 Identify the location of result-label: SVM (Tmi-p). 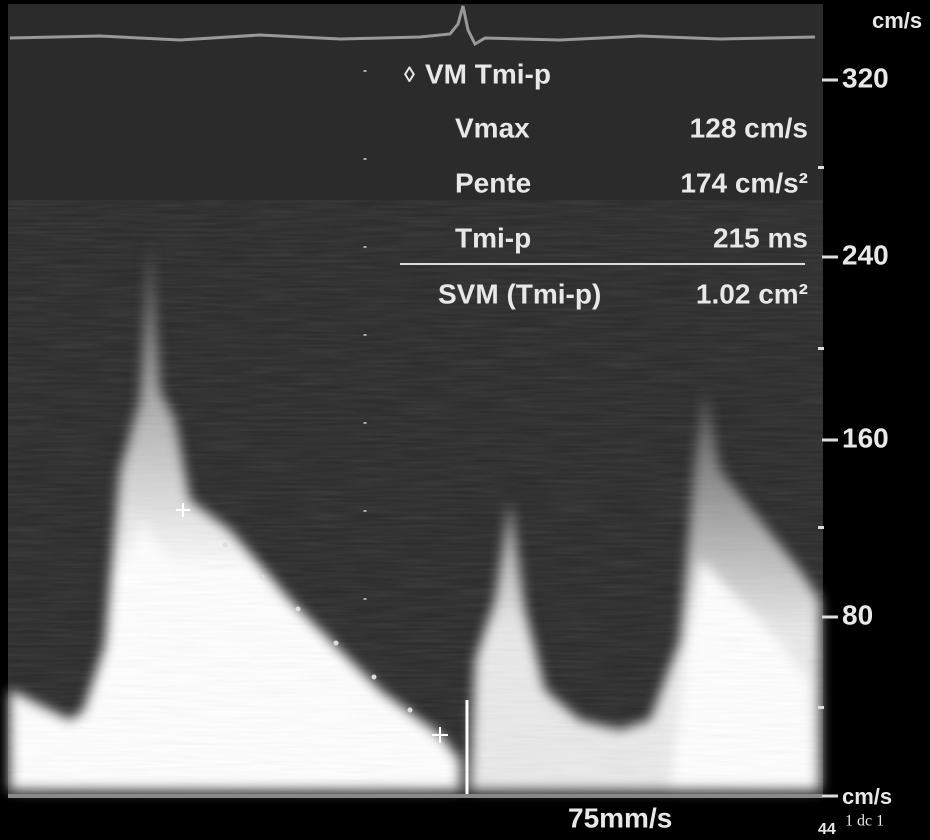
(519, 293).